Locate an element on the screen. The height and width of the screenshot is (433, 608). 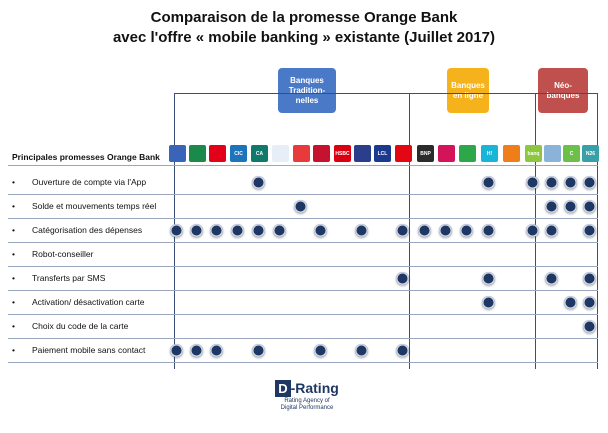
row-label: • Activation/ désactivation carte is located at coordinates (78, 302).